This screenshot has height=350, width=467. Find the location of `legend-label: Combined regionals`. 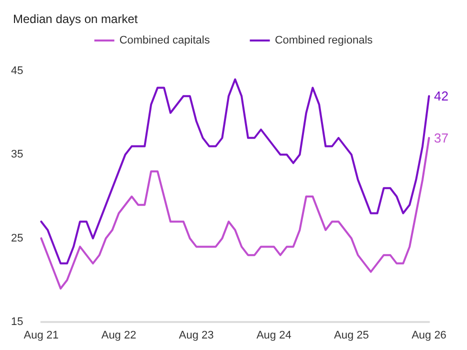

legend-label: Combined regionals is located at coordinates (324, 40).